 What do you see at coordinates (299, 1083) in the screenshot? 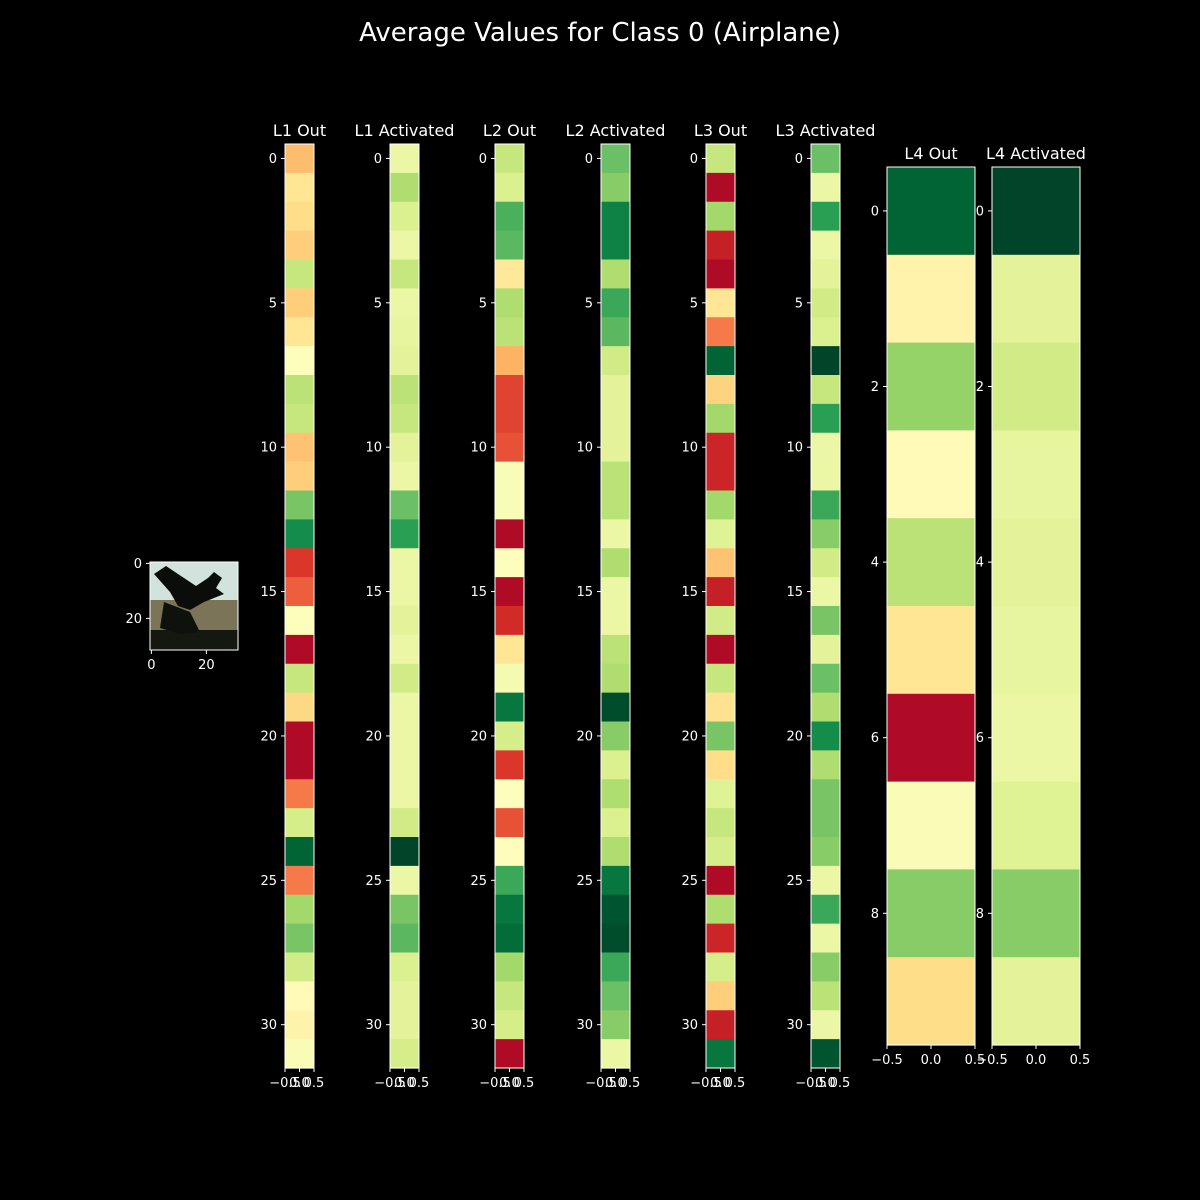
I see `x-tick-label-l1-out-1: 0.0` at bounding box center [299, 1083].